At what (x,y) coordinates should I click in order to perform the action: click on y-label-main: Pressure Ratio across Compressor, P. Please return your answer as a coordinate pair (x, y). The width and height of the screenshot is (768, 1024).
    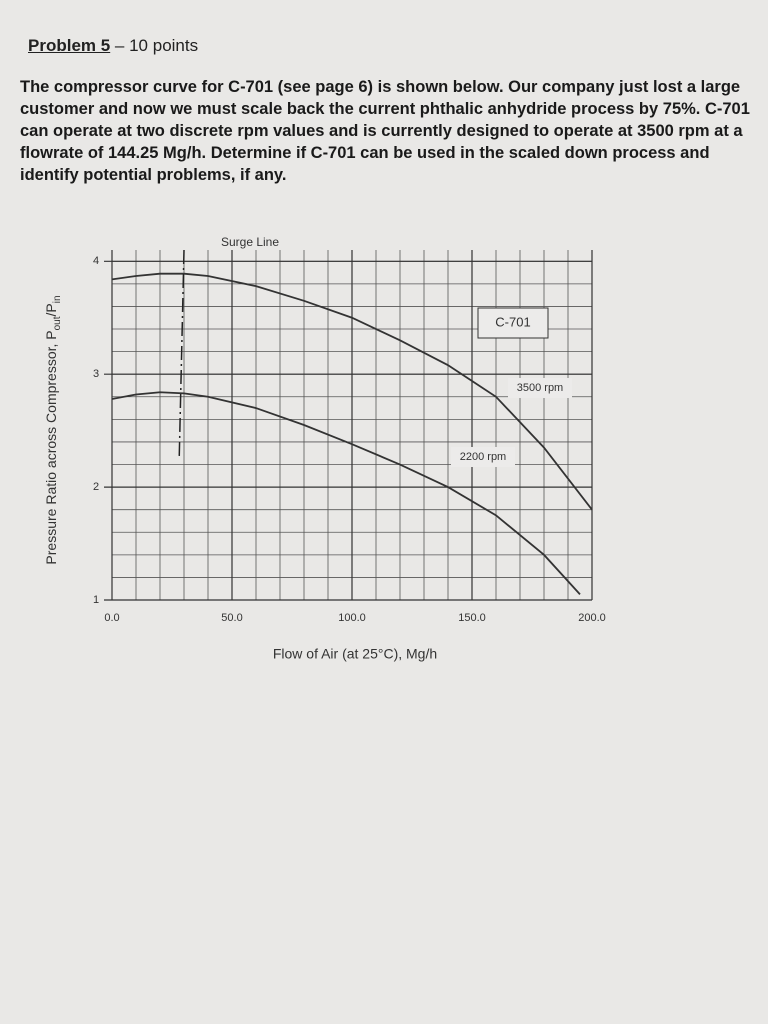
    Looking at the image, I should click on (51, 447).